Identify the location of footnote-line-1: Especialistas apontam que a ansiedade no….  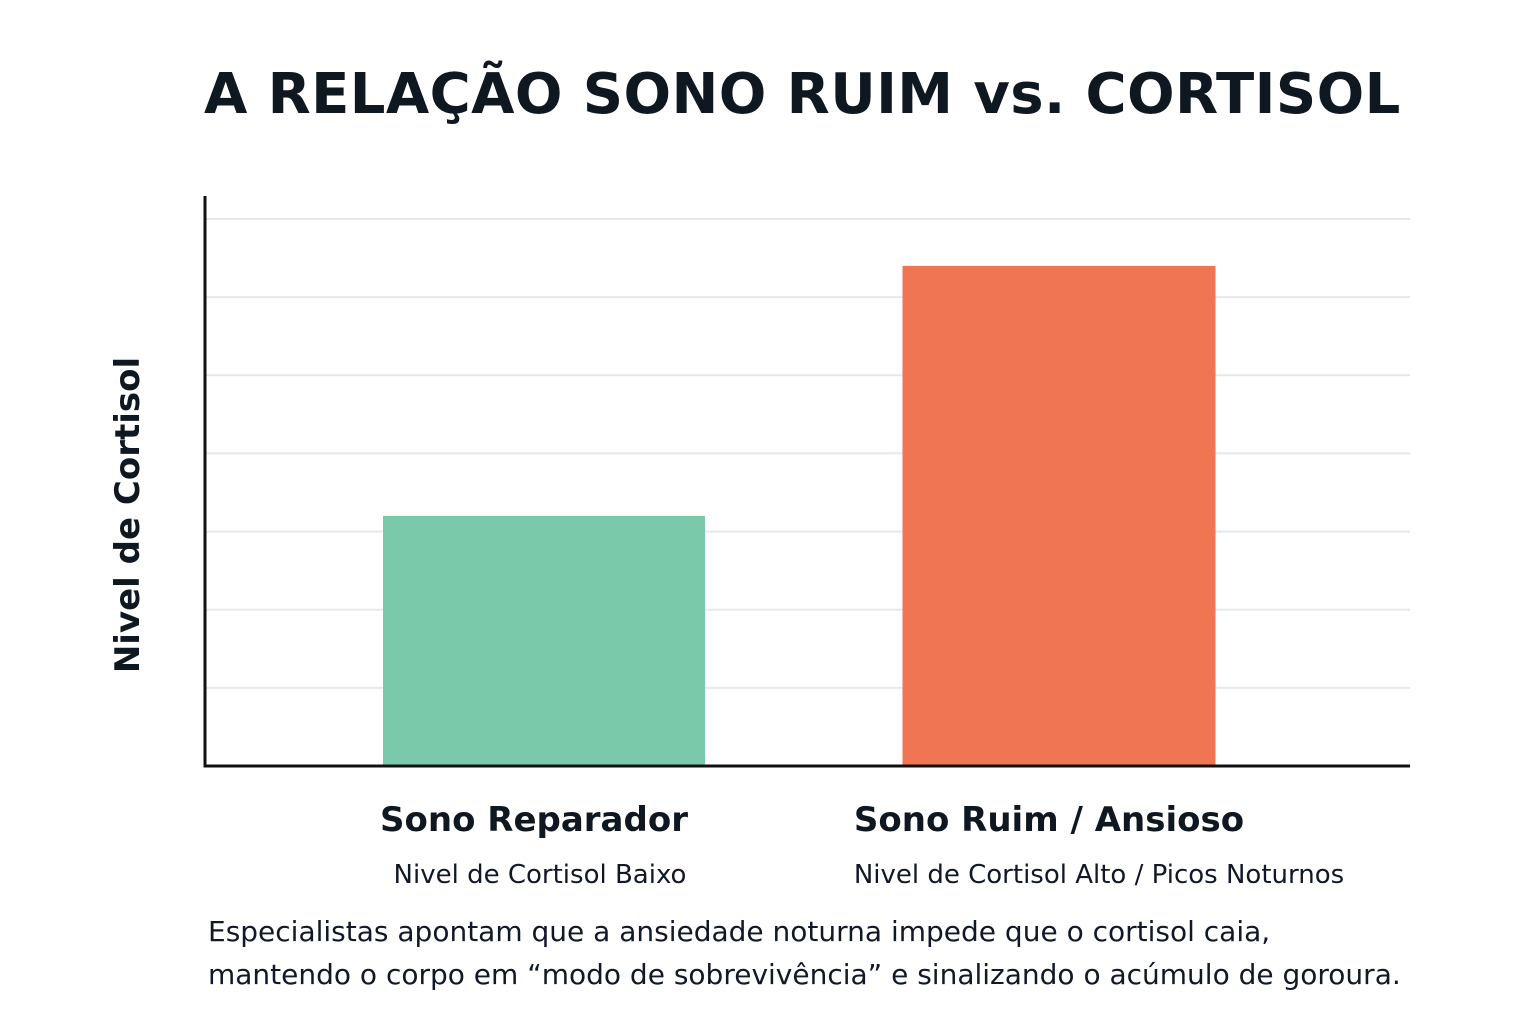
(739, 931).